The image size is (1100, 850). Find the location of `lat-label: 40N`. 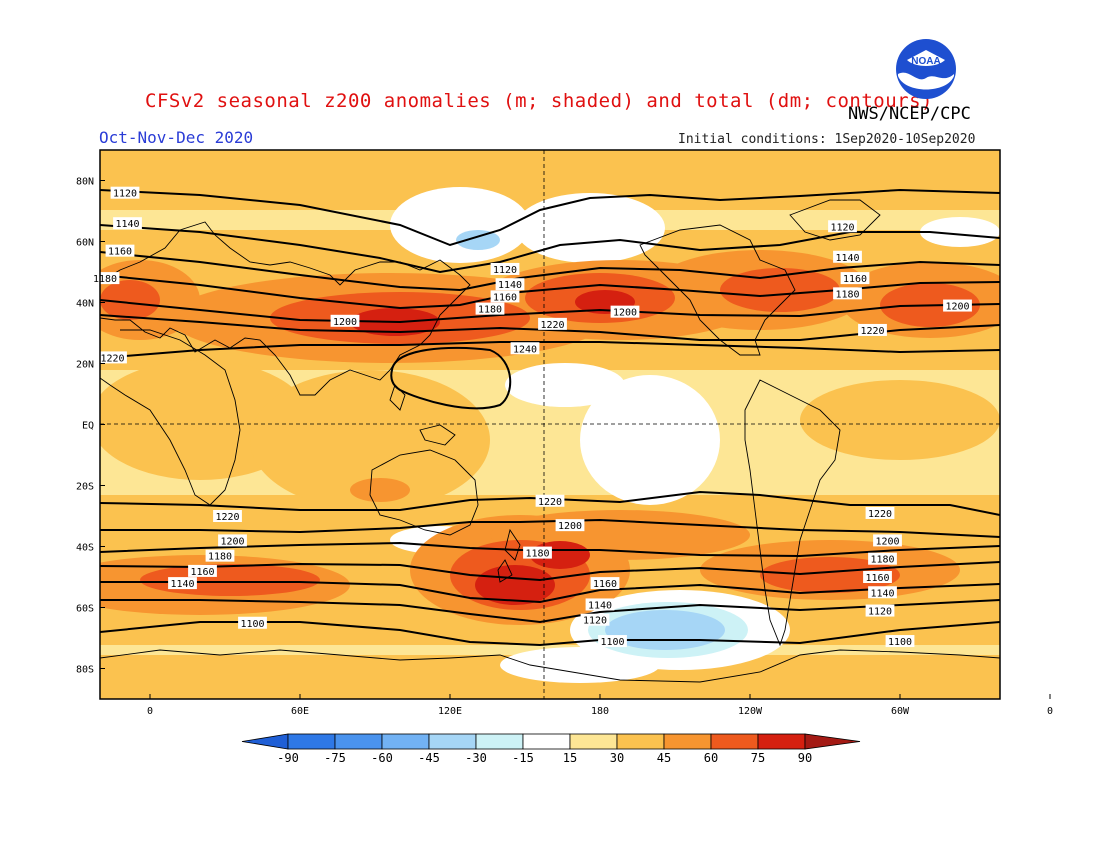

lat-label: 40N is located at coordinates (85, 304).